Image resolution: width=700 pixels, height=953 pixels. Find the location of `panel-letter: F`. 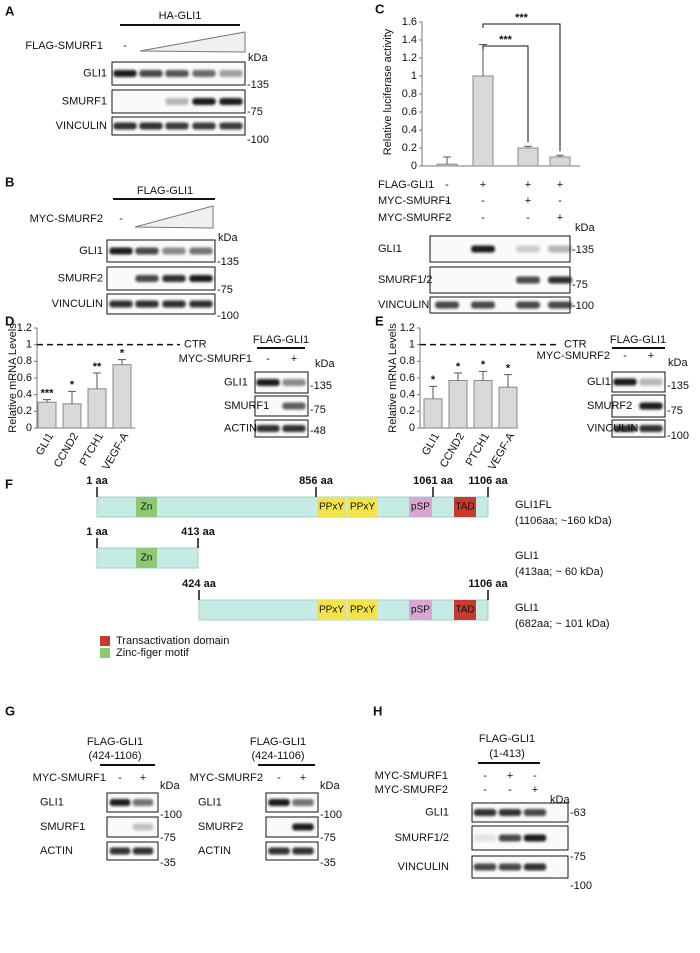

panel-letter: F is located at coordinates (9, 483).